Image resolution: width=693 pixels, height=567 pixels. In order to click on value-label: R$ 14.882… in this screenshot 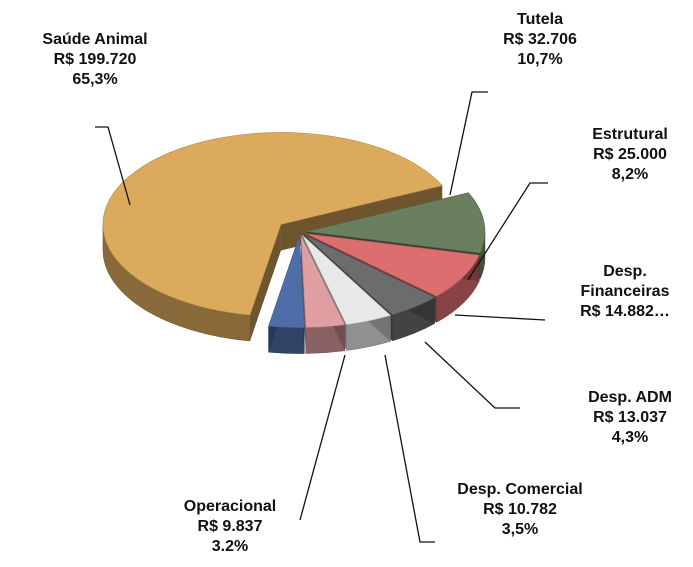, I will do `click(625, 311)`.